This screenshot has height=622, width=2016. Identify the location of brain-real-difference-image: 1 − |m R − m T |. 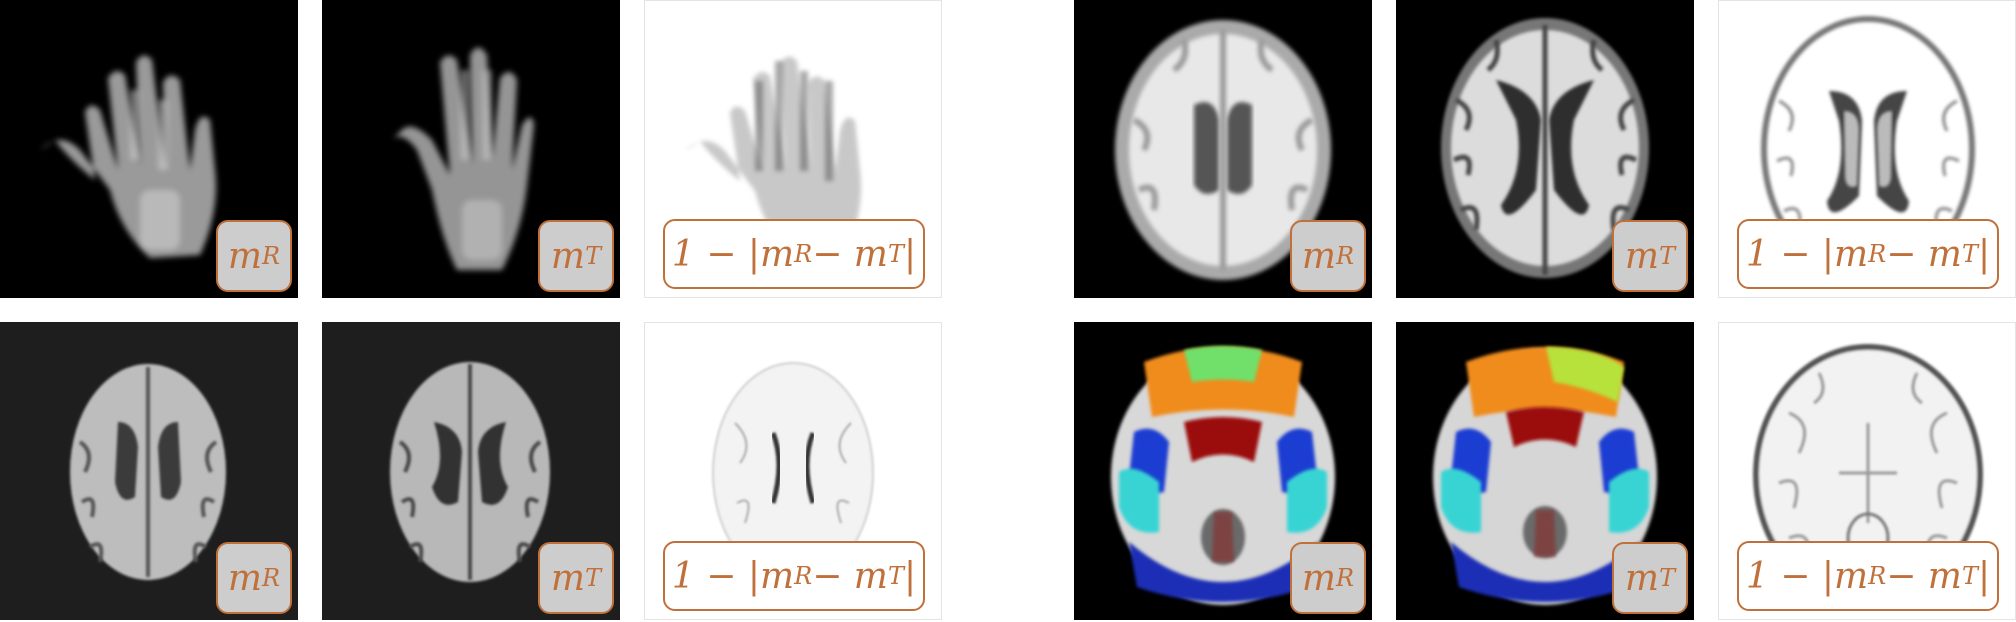
(793, 471).